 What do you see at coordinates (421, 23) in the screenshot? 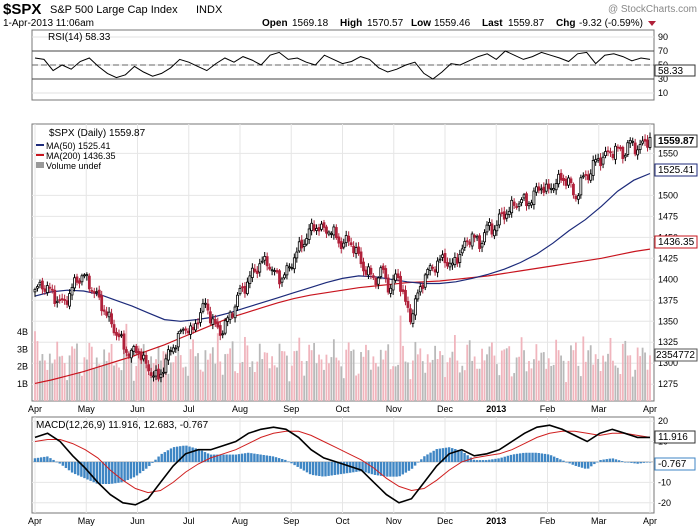
I see `low-label: Low` at bounding box center [421, 23].